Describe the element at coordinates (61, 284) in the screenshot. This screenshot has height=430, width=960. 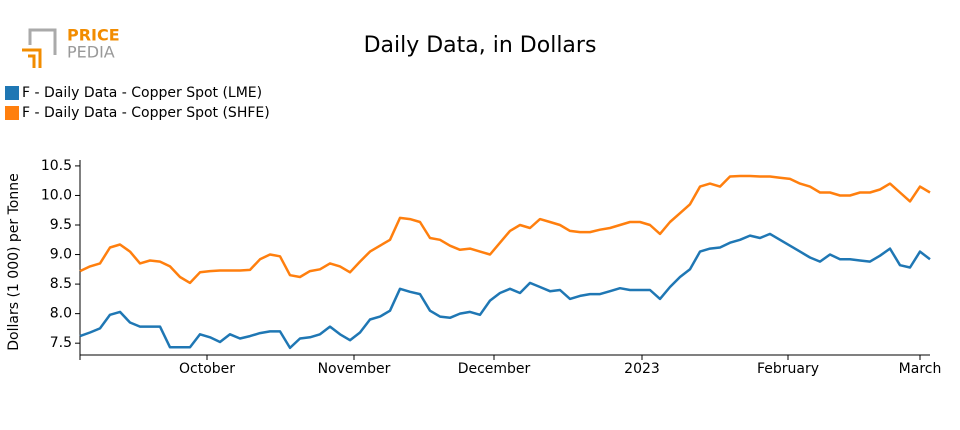
I see `y-tick-label: 8.5` at that location.